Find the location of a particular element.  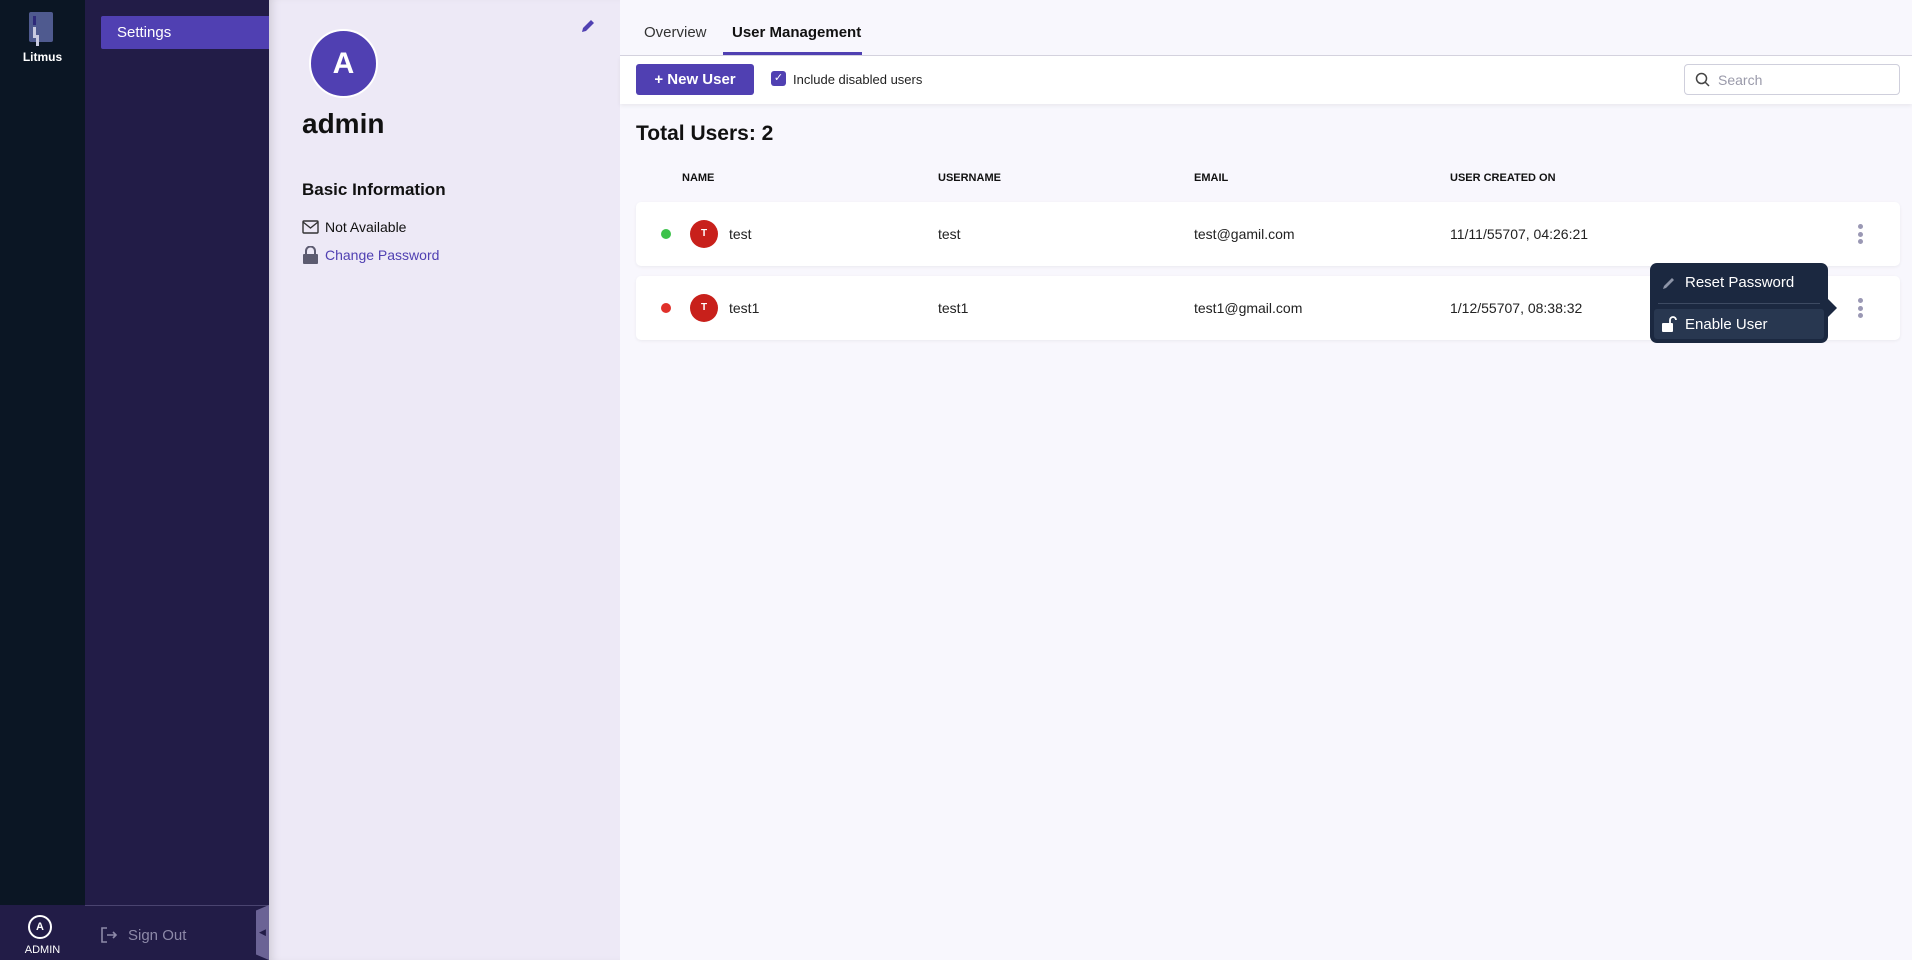

column-header-username: USERNAME is located at coordinates (969, 178).